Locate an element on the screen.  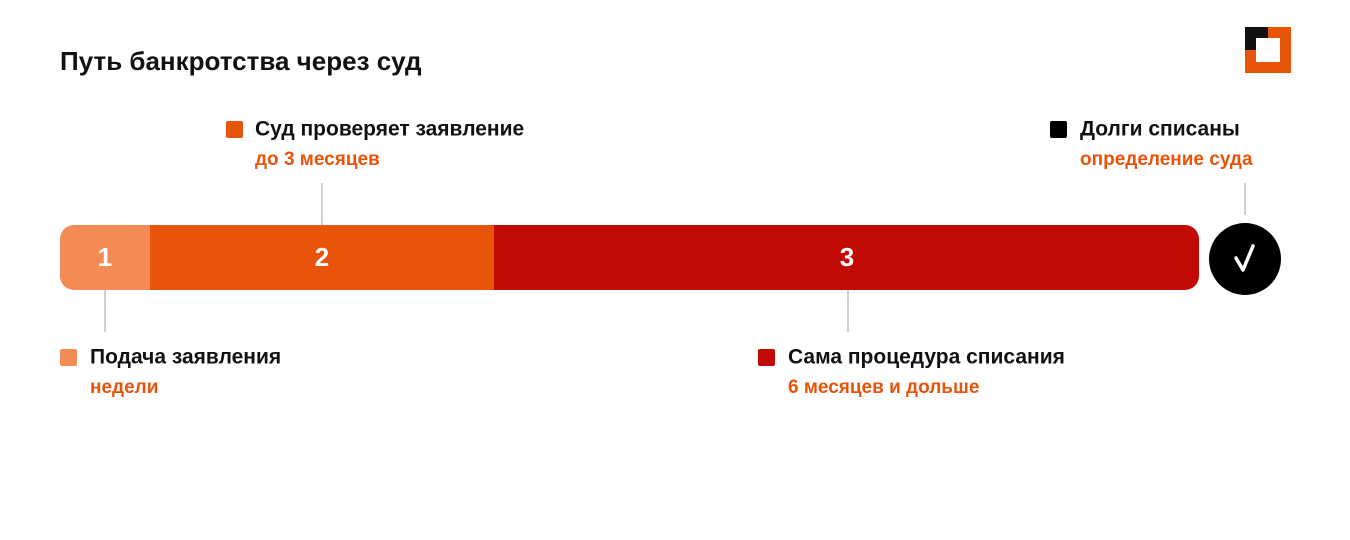
check-icon is located at coordinates (1244, 258).